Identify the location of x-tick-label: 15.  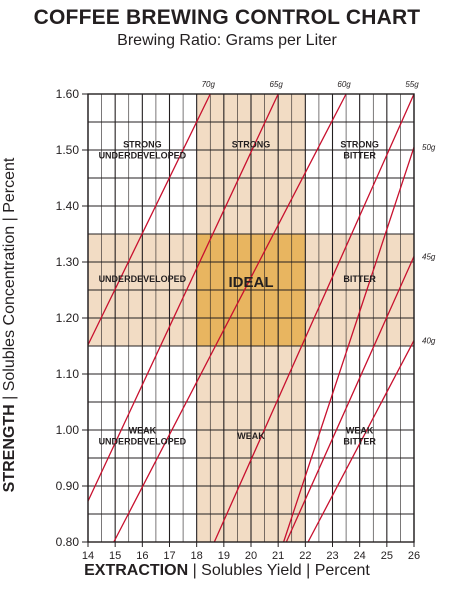
(115, 556).